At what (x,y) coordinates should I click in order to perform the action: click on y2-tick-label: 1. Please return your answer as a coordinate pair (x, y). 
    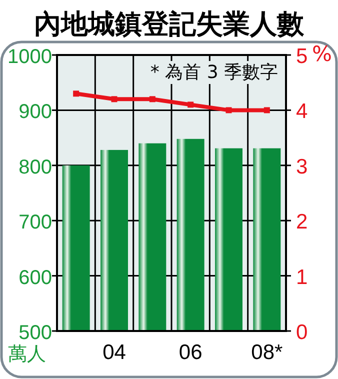
    Looking at the image, I should click on (302, 277).